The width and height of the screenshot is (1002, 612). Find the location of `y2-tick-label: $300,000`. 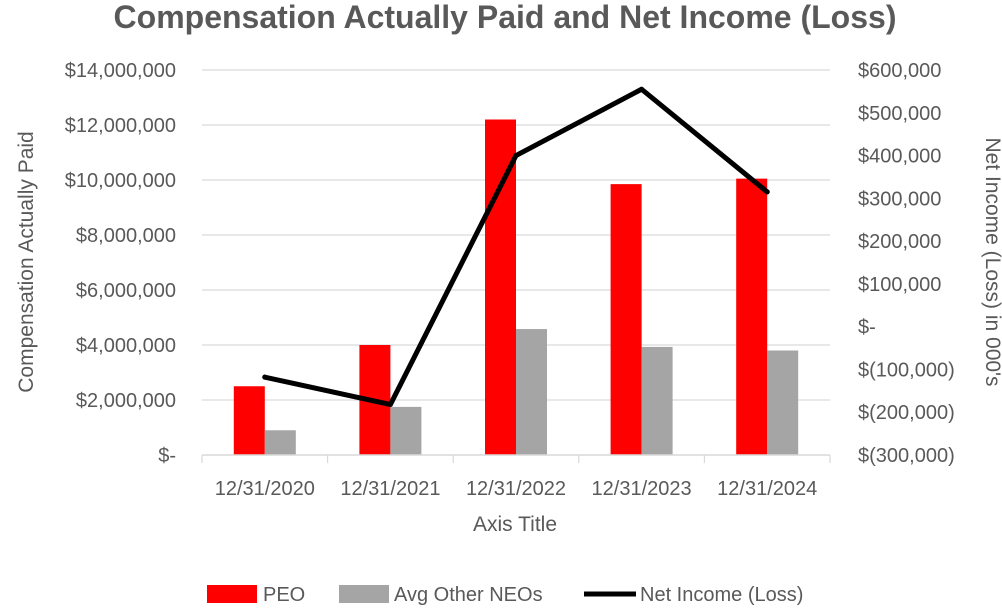

y2-tick-label: $300,000 is located at coordinates (899, 199).